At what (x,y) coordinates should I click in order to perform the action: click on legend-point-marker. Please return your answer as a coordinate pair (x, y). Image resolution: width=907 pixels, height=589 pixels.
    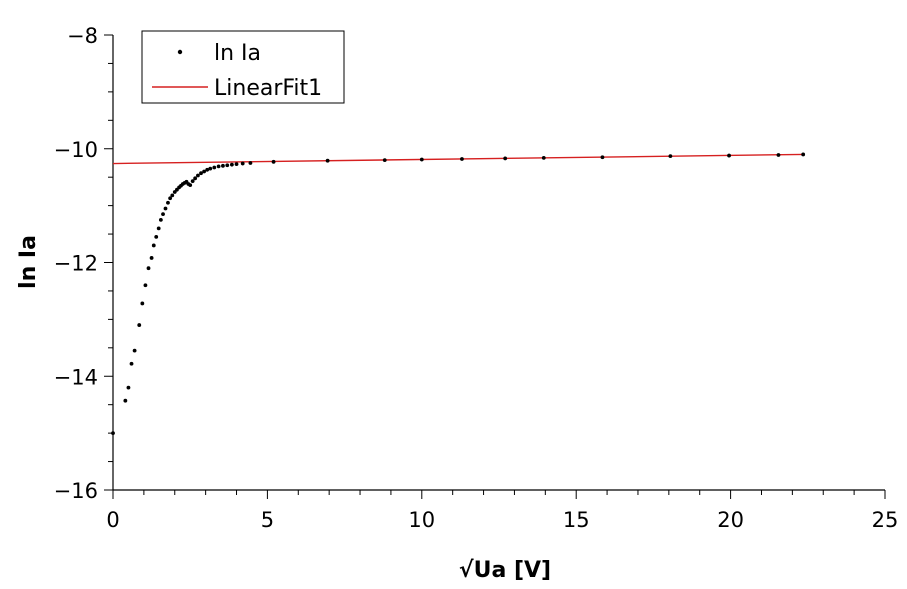
    Looking at the image, I should click on (180, 52).